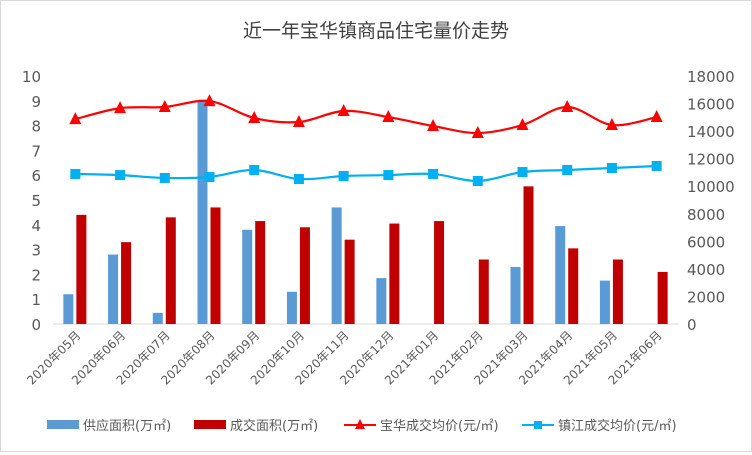 The width and height of the screenshot is (752, 455). Describe the element at coordinates (36, 176) in the screenshot. I see `y-left-tick-label: 6` at that location.